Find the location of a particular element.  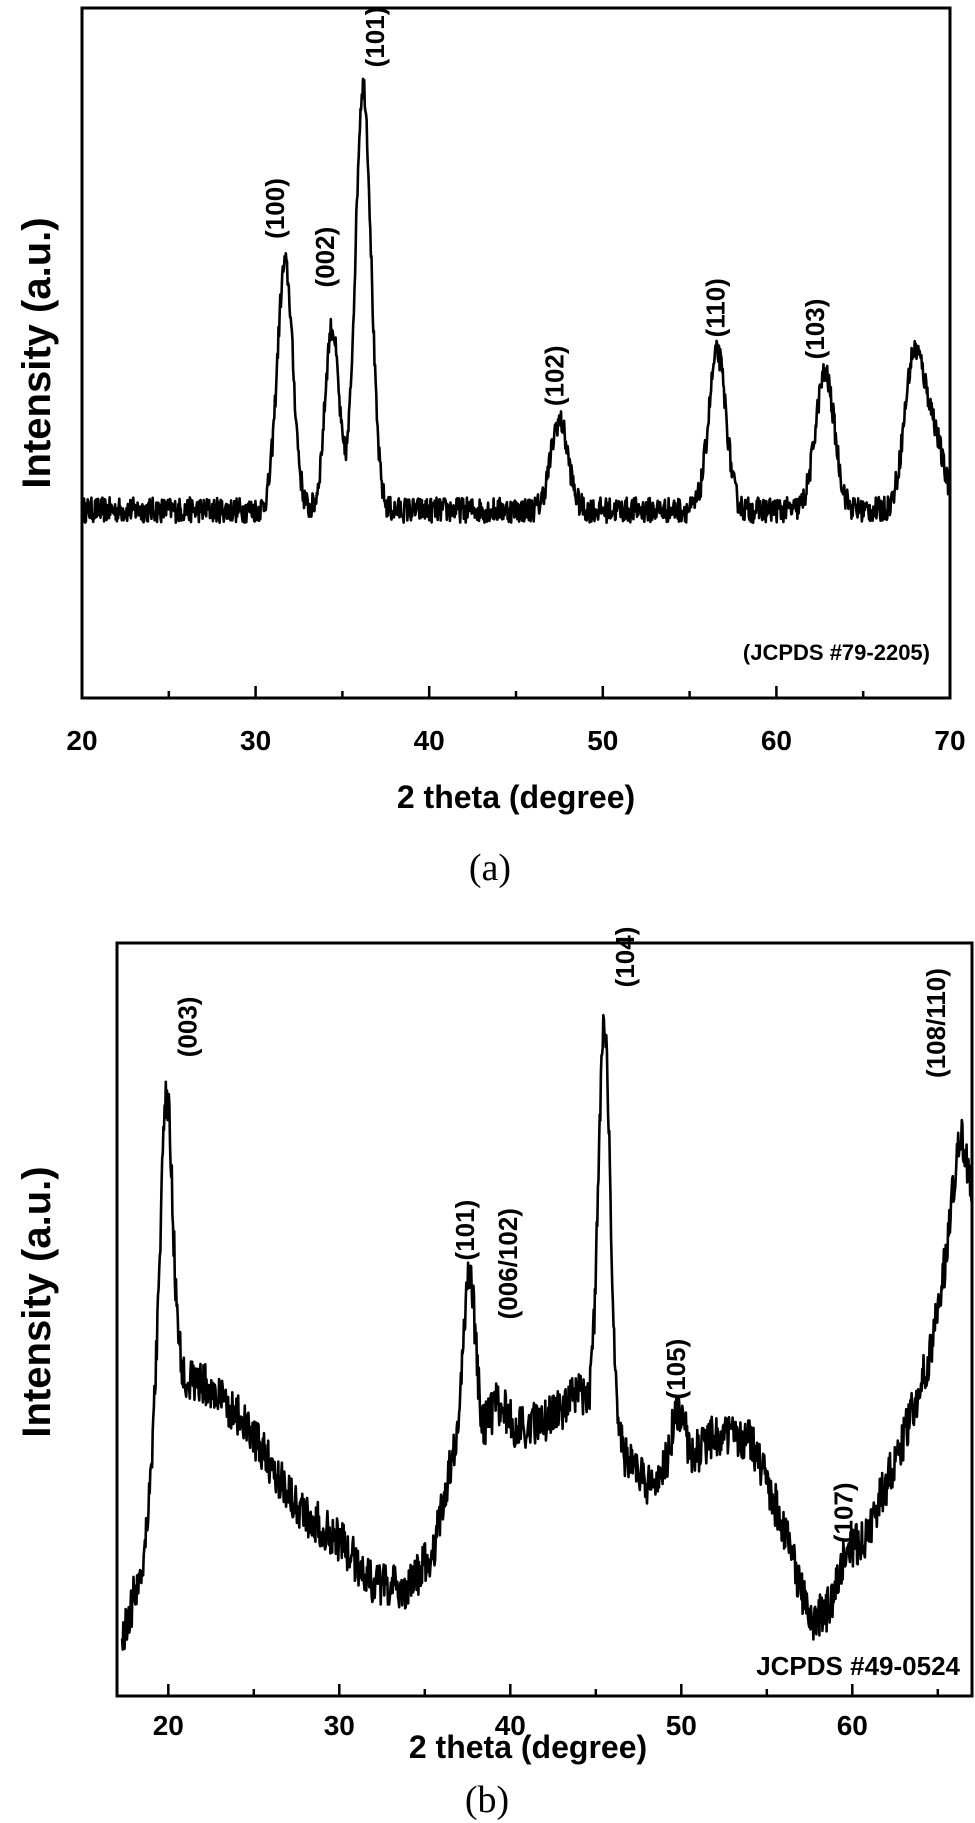

x-ticks-a: 20 30 40 50 60 70 is located at coordinates (516, 721).